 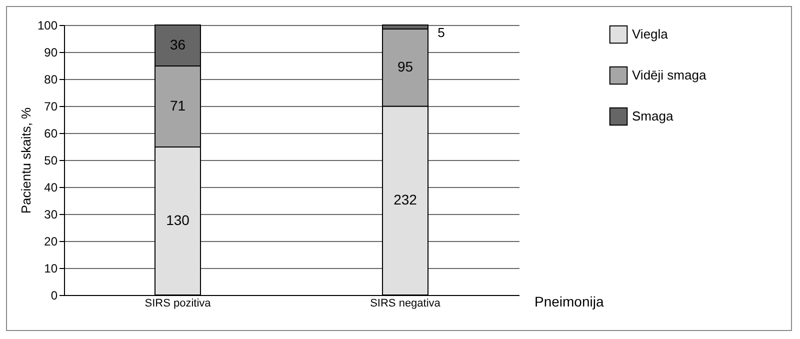 I want to click on y-tick-label: 20, so click(x=51, y=241).